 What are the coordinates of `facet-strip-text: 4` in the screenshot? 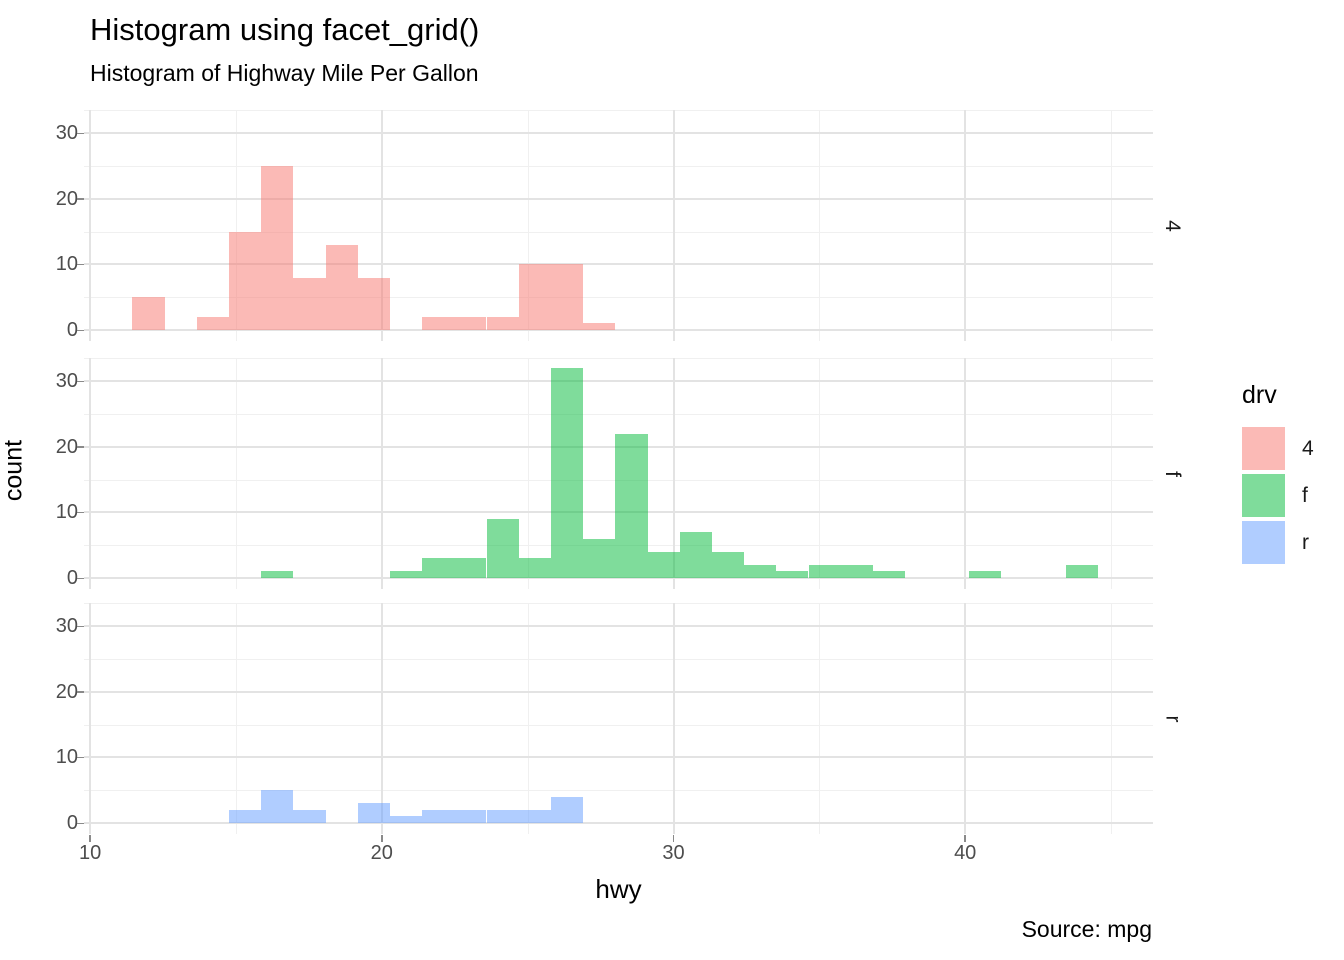 It's located at (1172, 225).